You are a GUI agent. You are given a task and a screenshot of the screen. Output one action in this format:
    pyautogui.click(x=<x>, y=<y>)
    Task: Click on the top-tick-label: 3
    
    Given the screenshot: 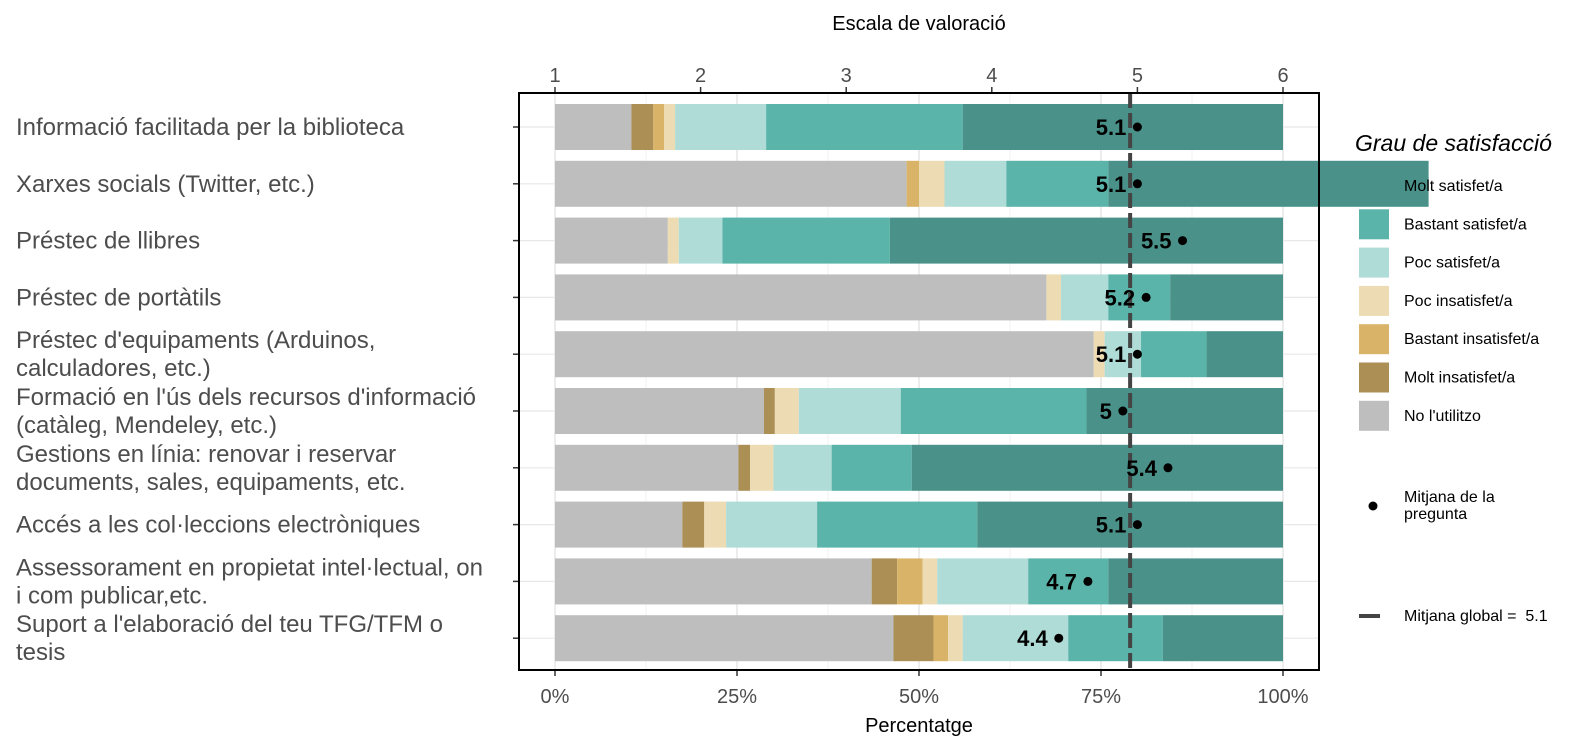 What is the action you would take?
    pyautogui.click(x=846, y=76)
    